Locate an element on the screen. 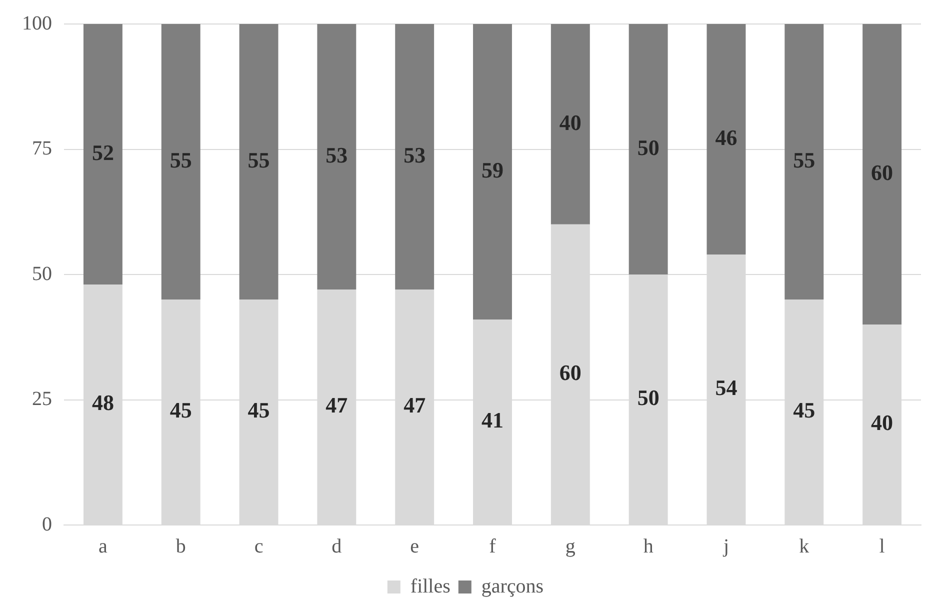 The image size is (936, 612). data-label: 46 is located at coordinates (726, 137).